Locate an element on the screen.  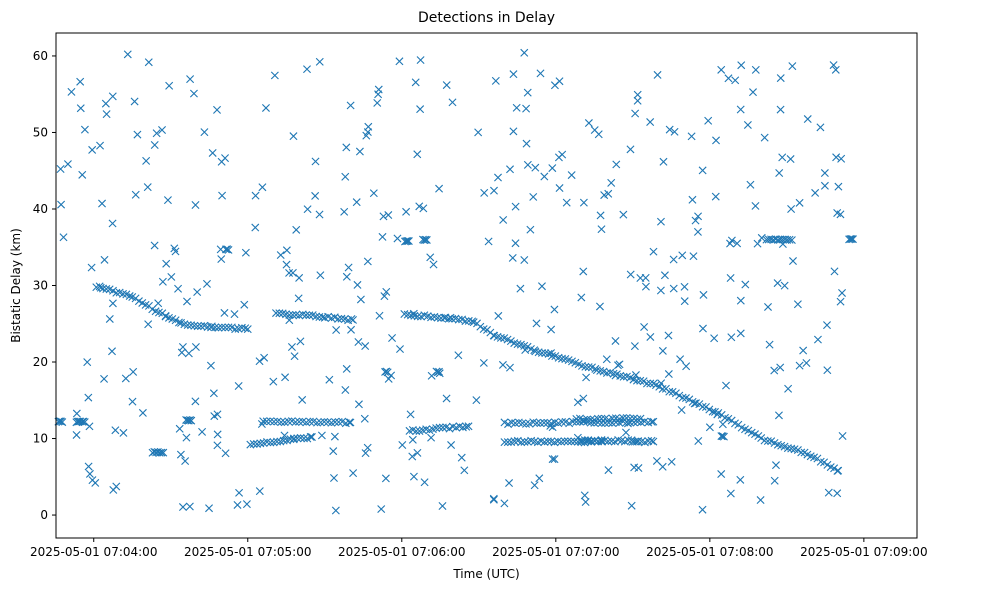
y-tick-label: 50 is located at coordinates (40, 132).